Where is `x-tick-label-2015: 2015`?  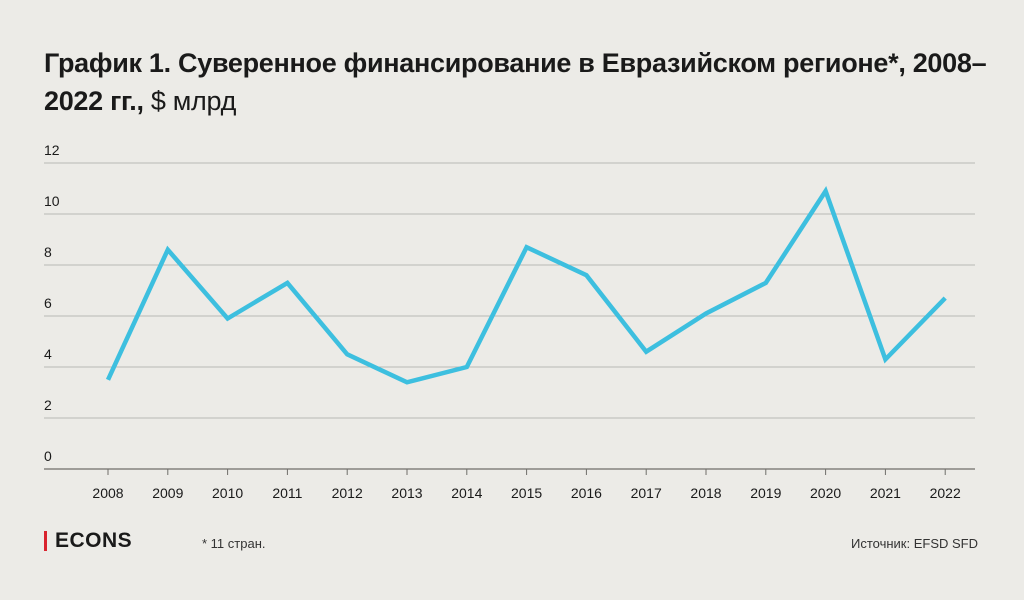
x-tick-label-2015: 2015 is located at coordinates (526, 493).